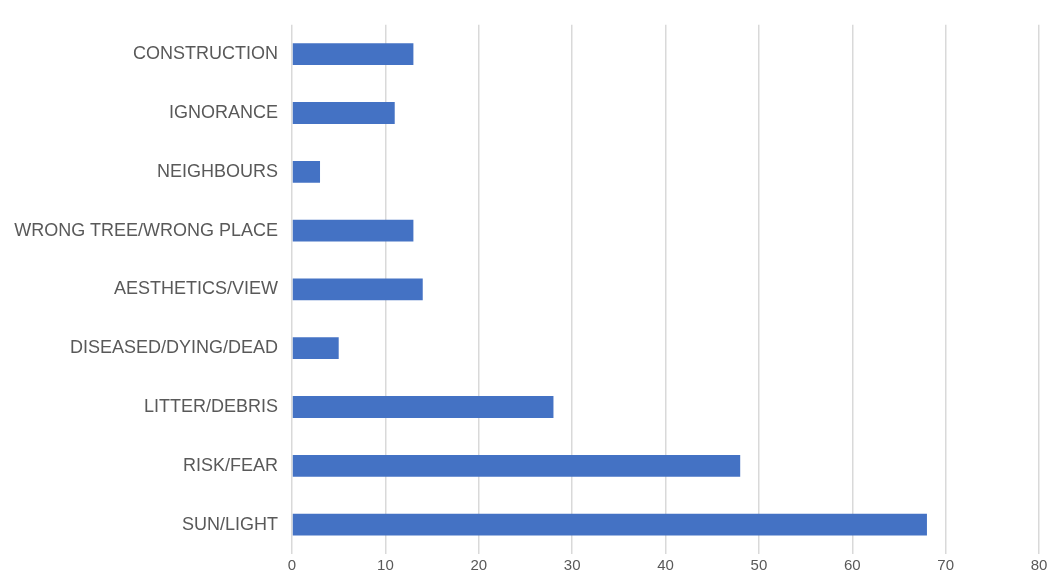 The height and width of the screenshot is (582, 1051). I want to click on y-tick-label: CONSTRUCTION, so click(206, 53).